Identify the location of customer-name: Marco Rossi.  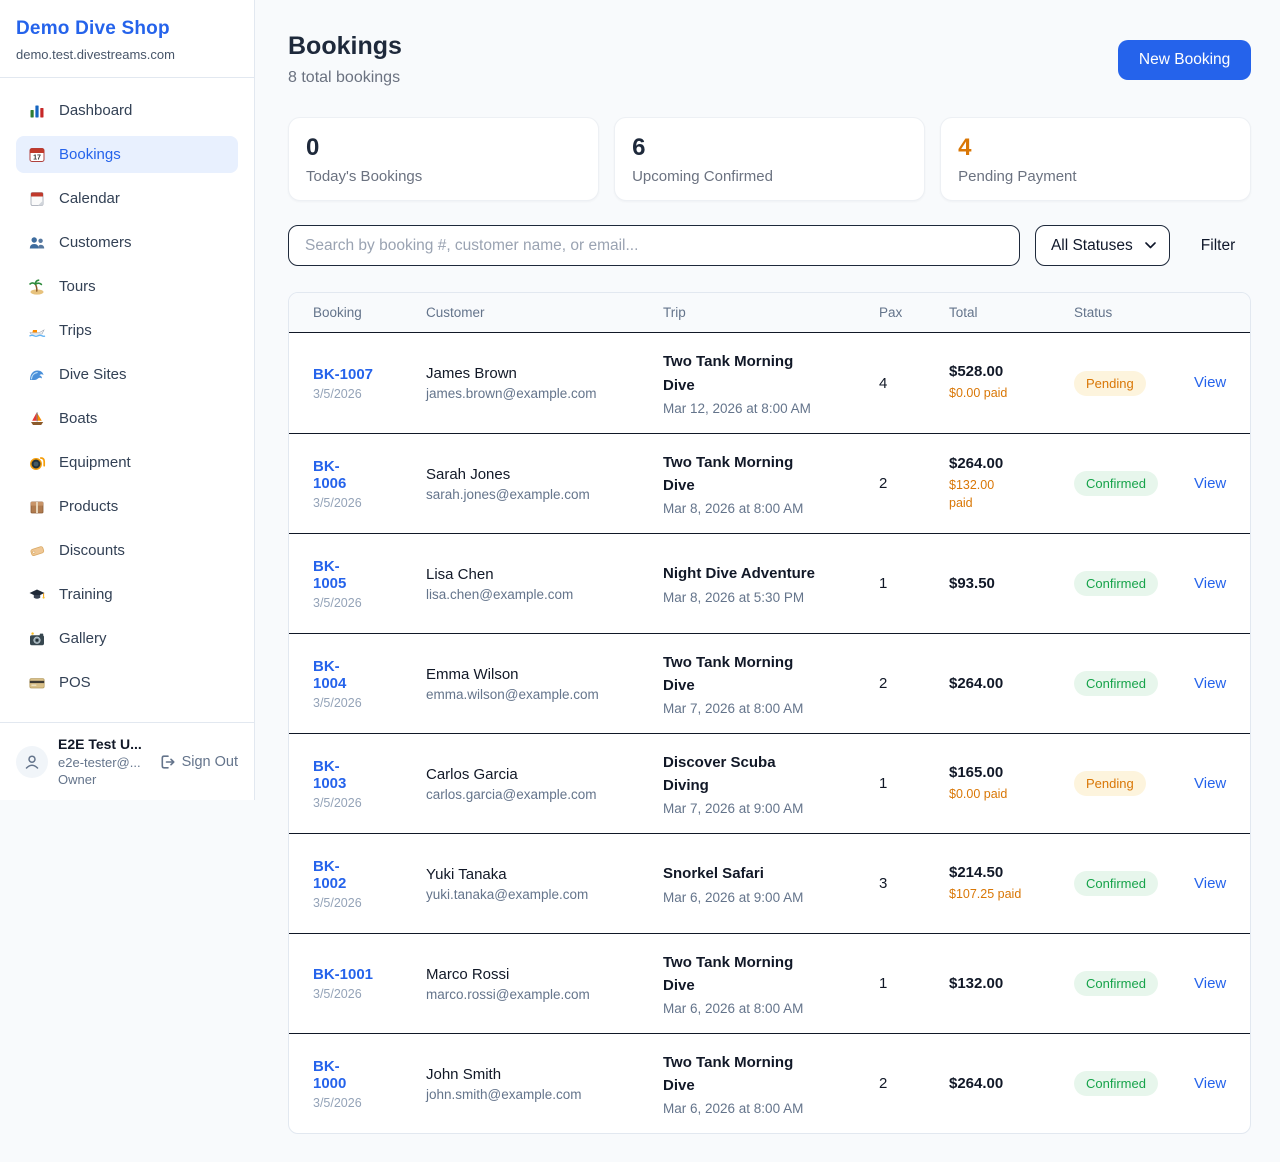
(468, 974).